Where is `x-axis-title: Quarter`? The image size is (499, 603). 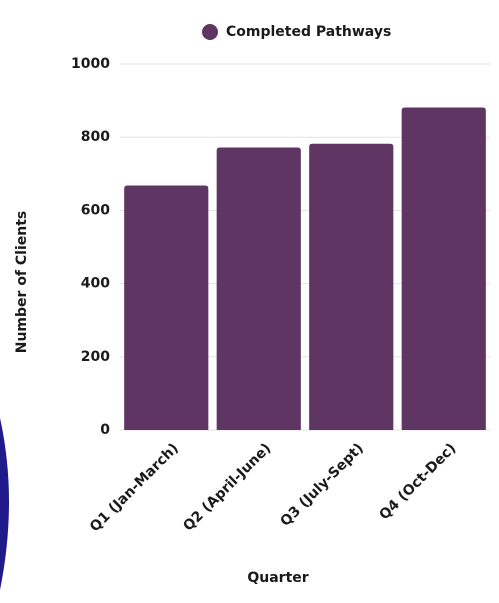 x-axis-title: Quarter is located at coordinates (277, 578).